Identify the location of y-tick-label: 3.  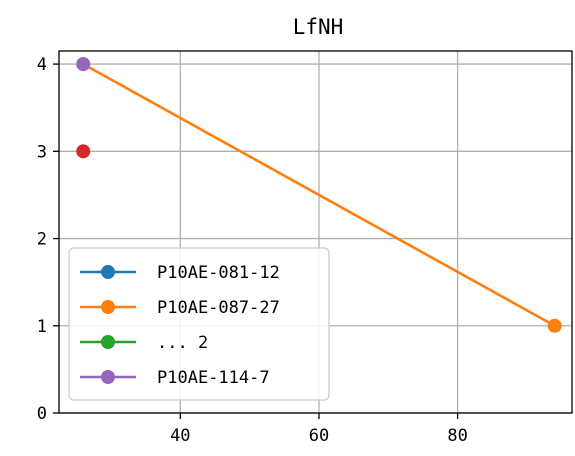
(42, 152).